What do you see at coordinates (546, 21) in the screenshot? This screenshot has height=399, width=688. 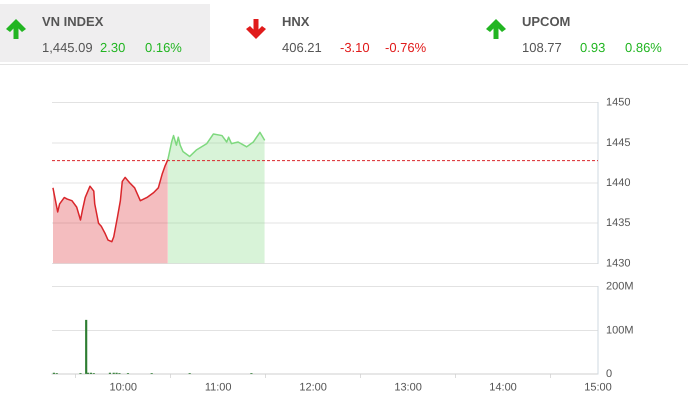 I see `category-label: UPCOM` at bounding box center [546, 21].